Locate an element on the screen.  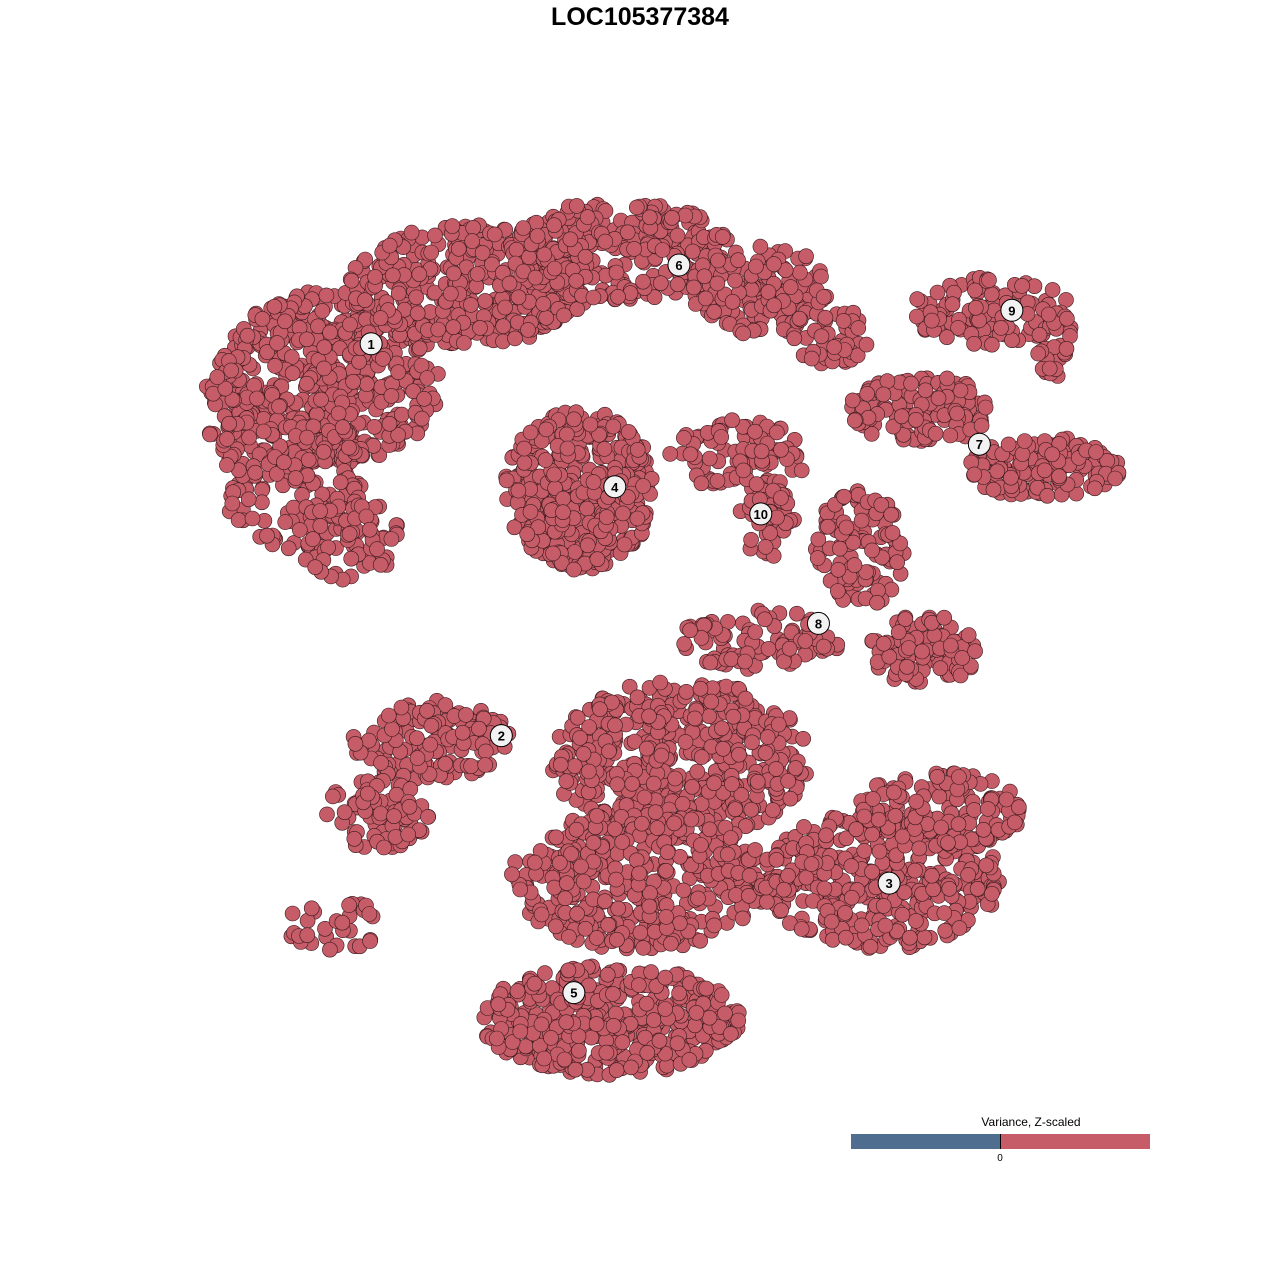
legend-colorbar is located at coordinates (1000, 1141).